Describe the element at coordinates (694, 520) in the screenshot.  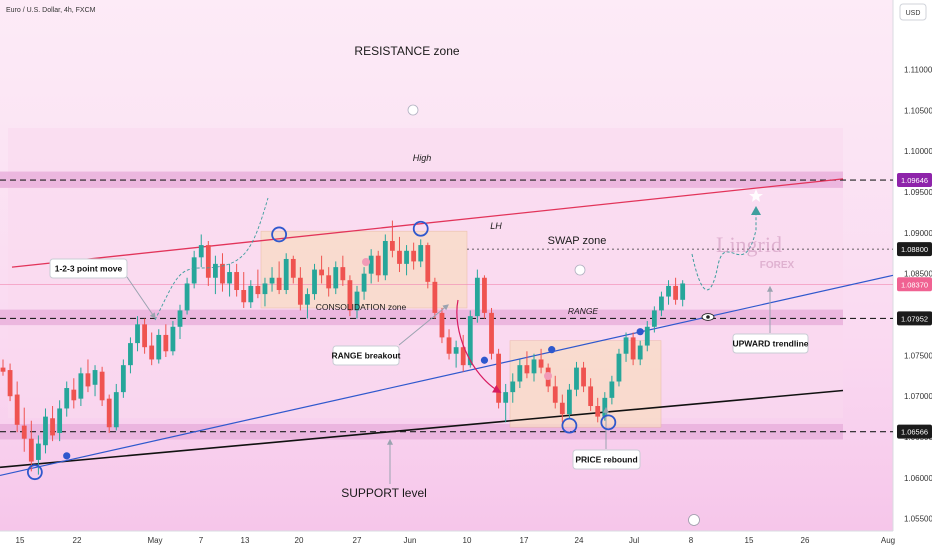
I see `lightning-icon` at that location.